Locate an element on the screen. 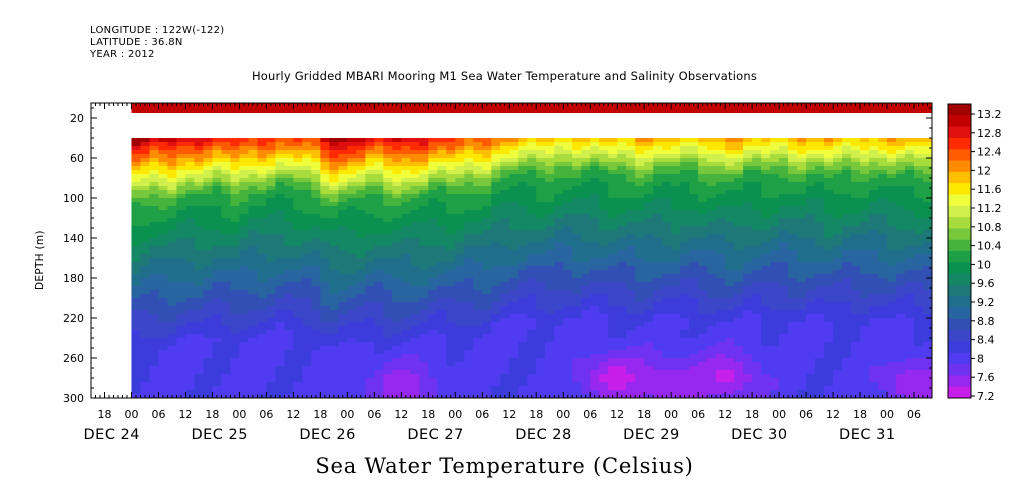 The height and width of the screenshot is (504, 1009). surface-band is located at coordinates (531, 108).